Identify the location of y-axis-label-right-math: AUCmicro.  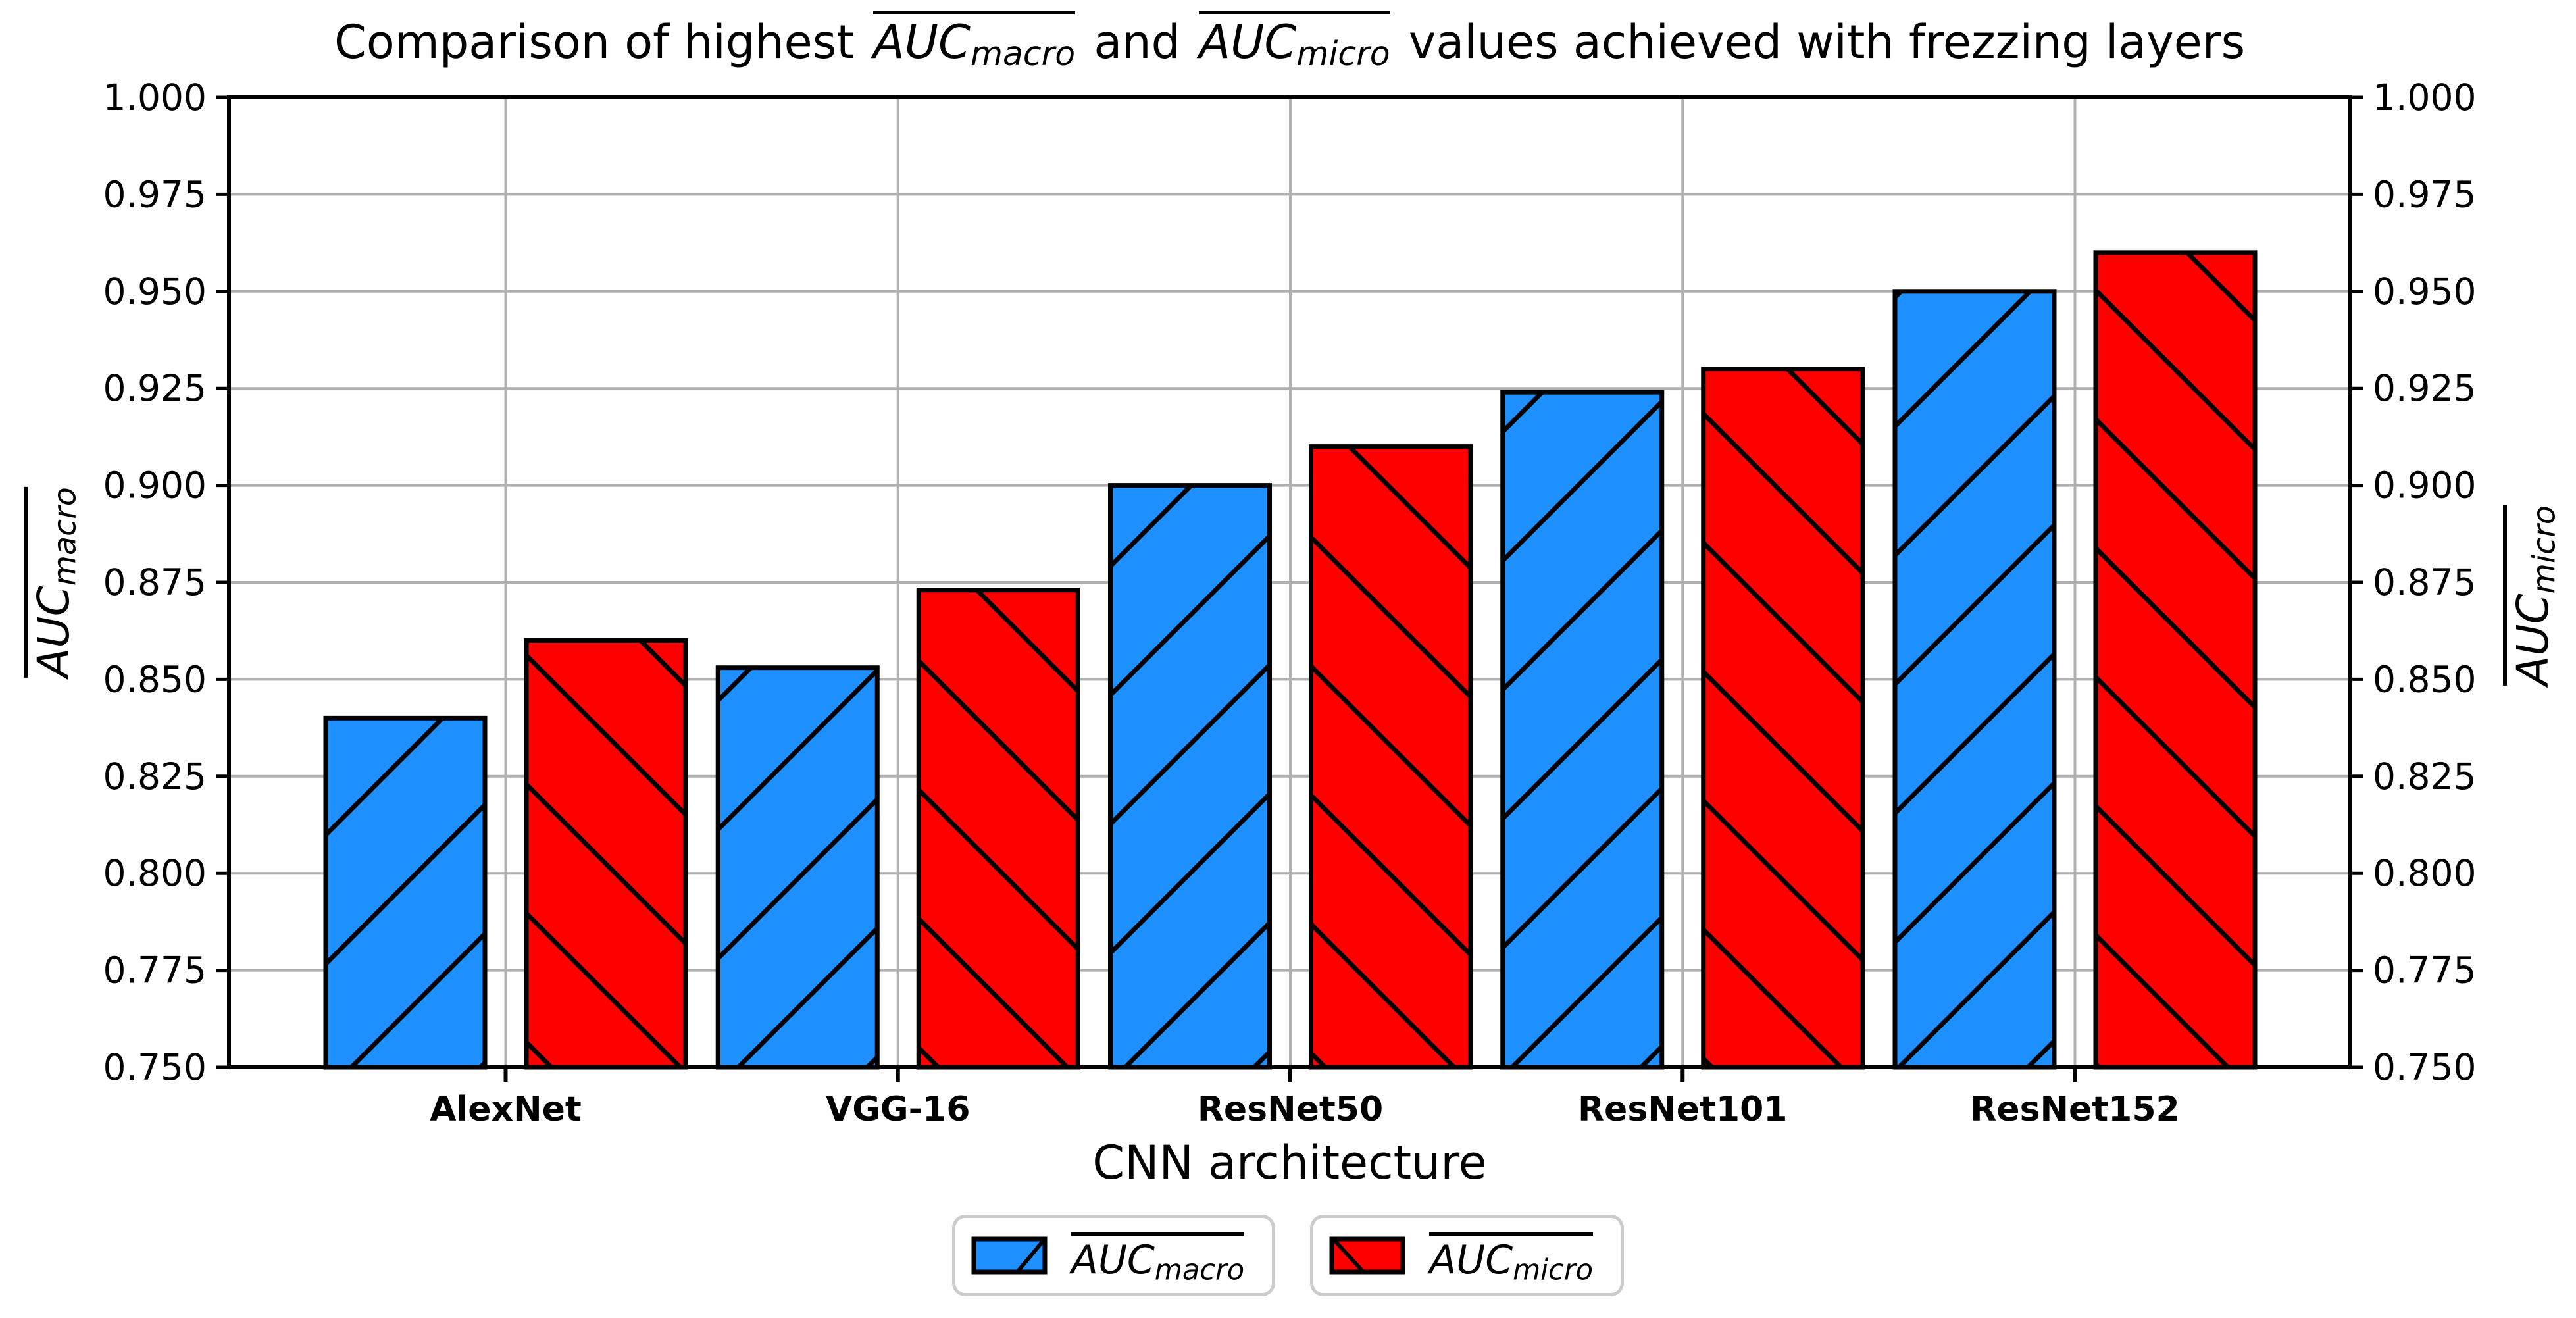
(2532, 595).